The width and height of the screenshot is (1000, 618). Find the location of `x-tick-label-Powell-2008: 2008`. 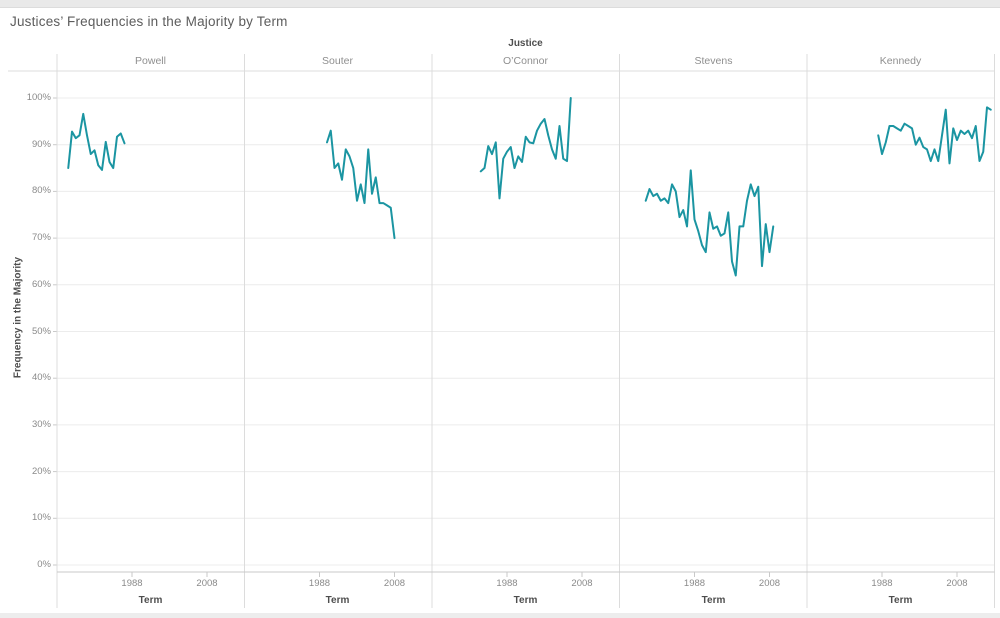

x-tick-label-Powell-2008: 2008 is located at coordinates (207, 583).